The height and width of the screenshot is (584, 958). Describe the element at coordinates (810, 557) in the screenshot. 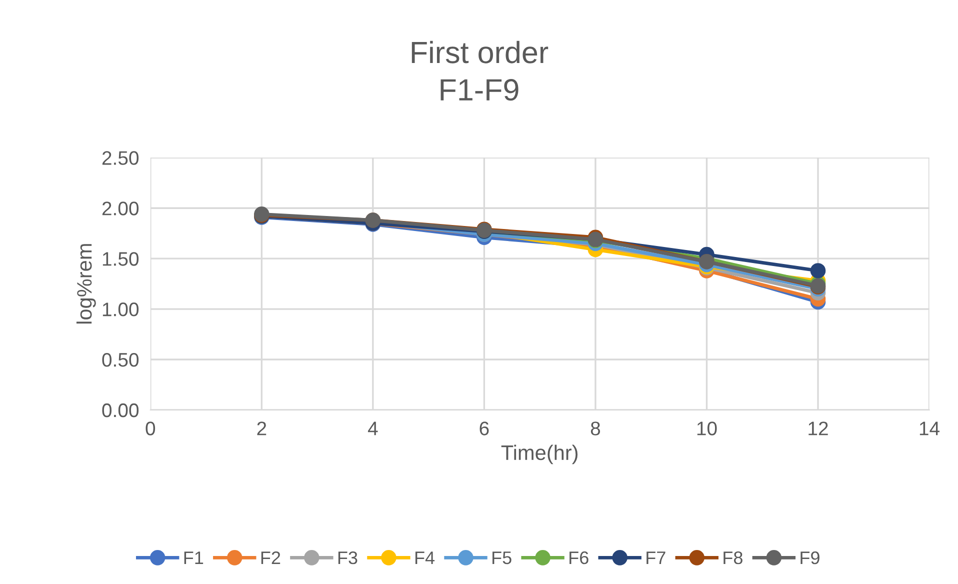

I see `legend-label: F9` at that location.